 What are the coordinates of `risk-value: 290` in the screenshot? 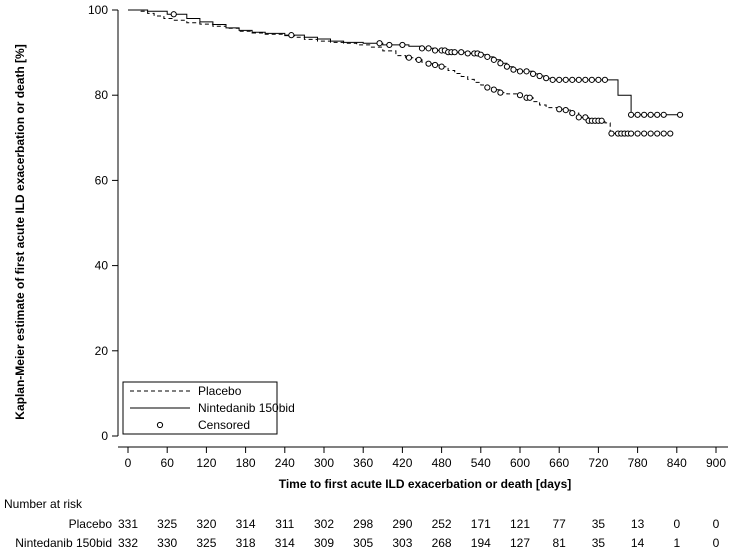 It's located at (402, 524).